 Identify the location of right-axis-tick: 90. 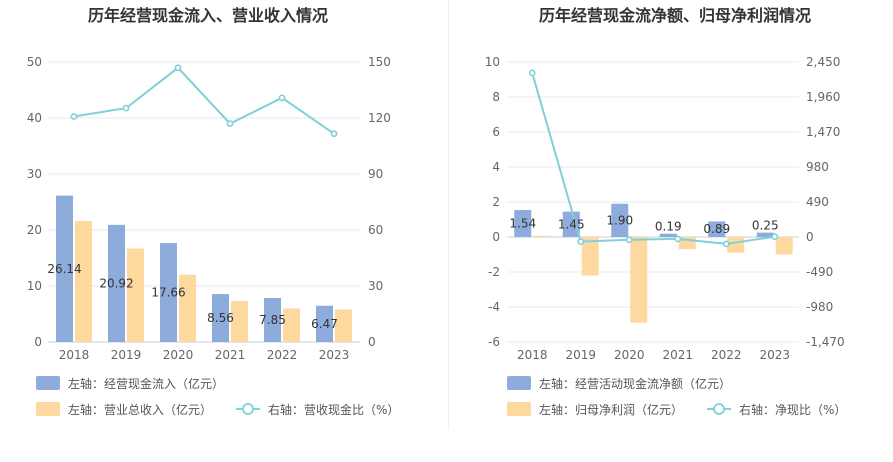
(375, 174).